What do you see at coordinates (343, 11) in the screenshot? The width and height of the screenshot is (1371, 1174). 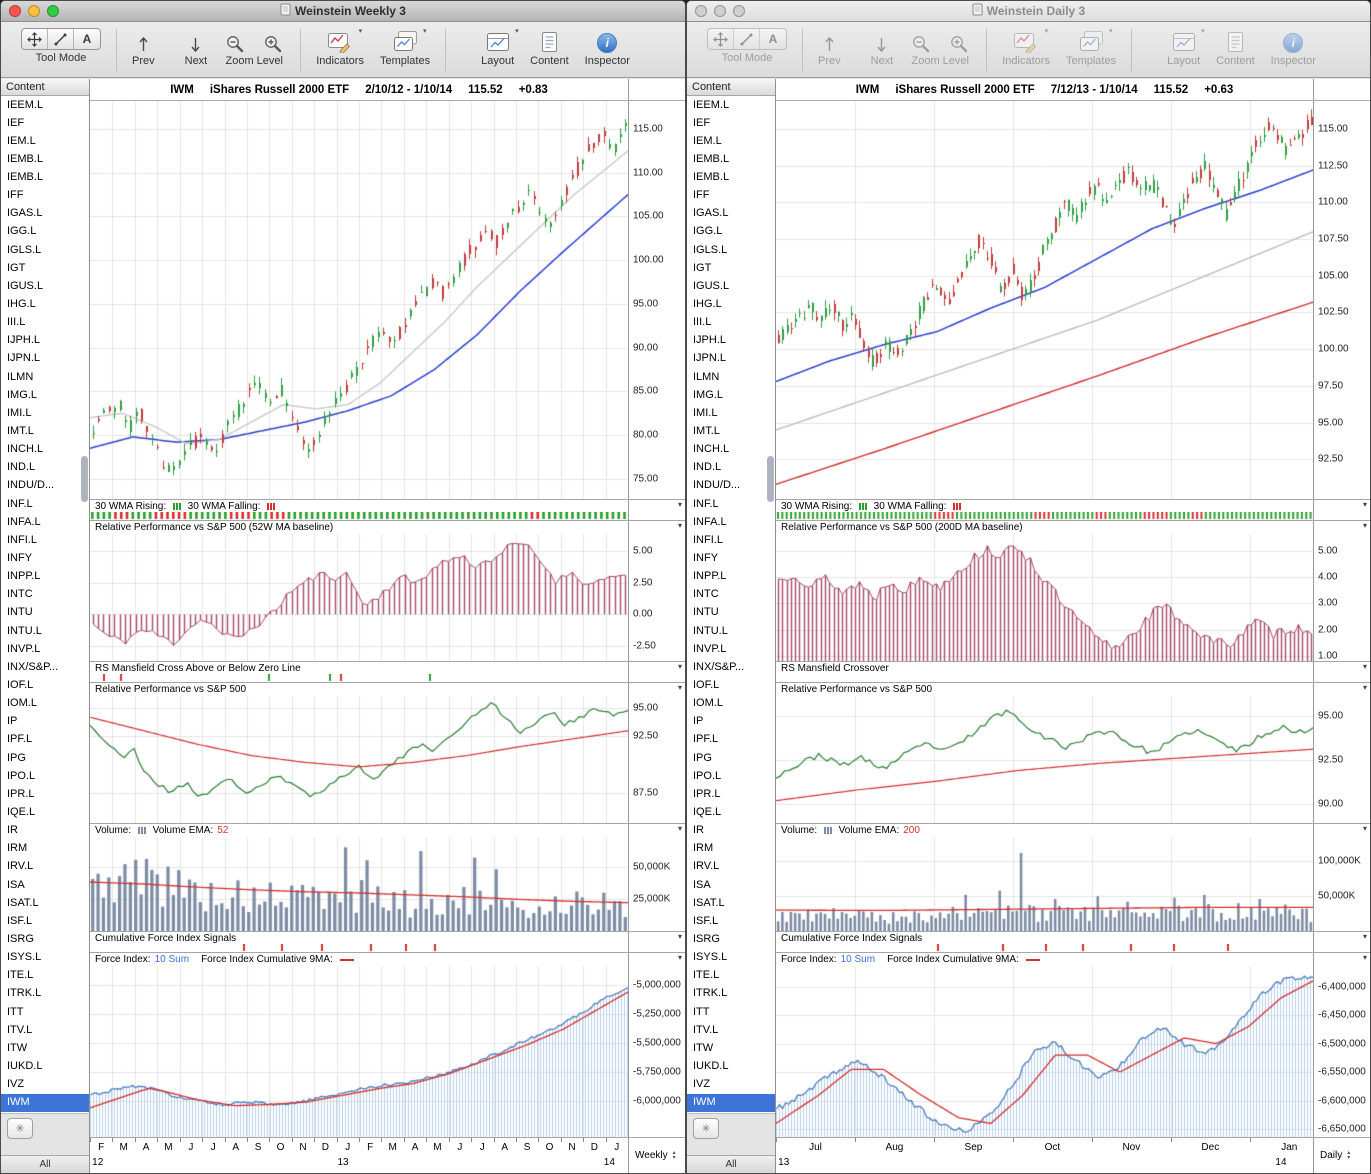 I see `titlebar: Weinstein Weekly 3` at bounding box center [343, 11].